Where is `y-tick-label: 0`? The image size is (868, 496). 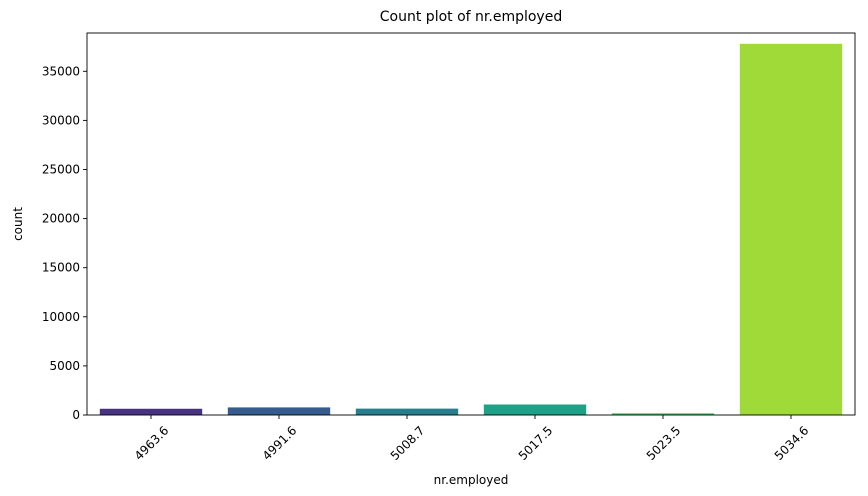 y-tick-label: 0 is located at coordinates (76, 415).